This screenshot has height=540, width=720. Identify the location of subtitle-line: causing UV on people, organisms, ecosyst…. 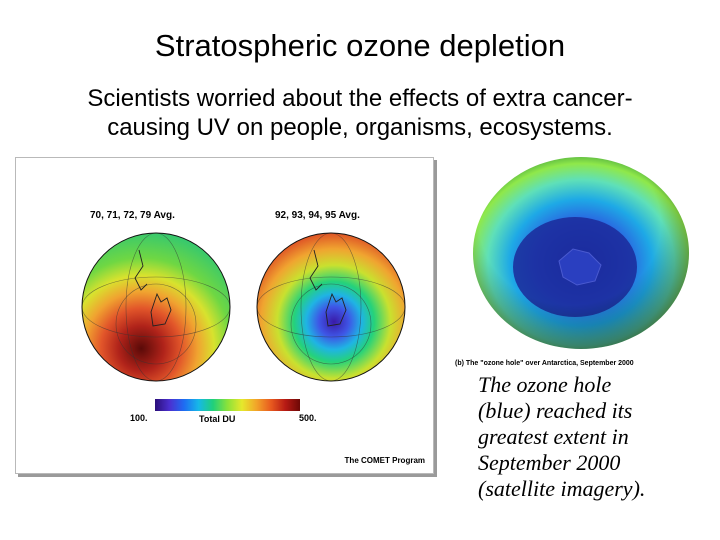
(360, 127).